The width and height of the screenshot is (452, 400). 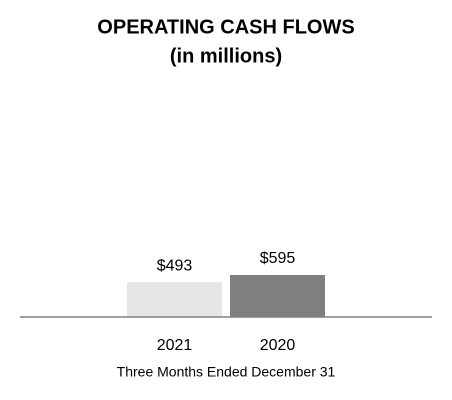 What do you see at coordinates (278, 345) in the screenshot?
I see `x-tick-label: 2020` at bounding box center [278, 345].